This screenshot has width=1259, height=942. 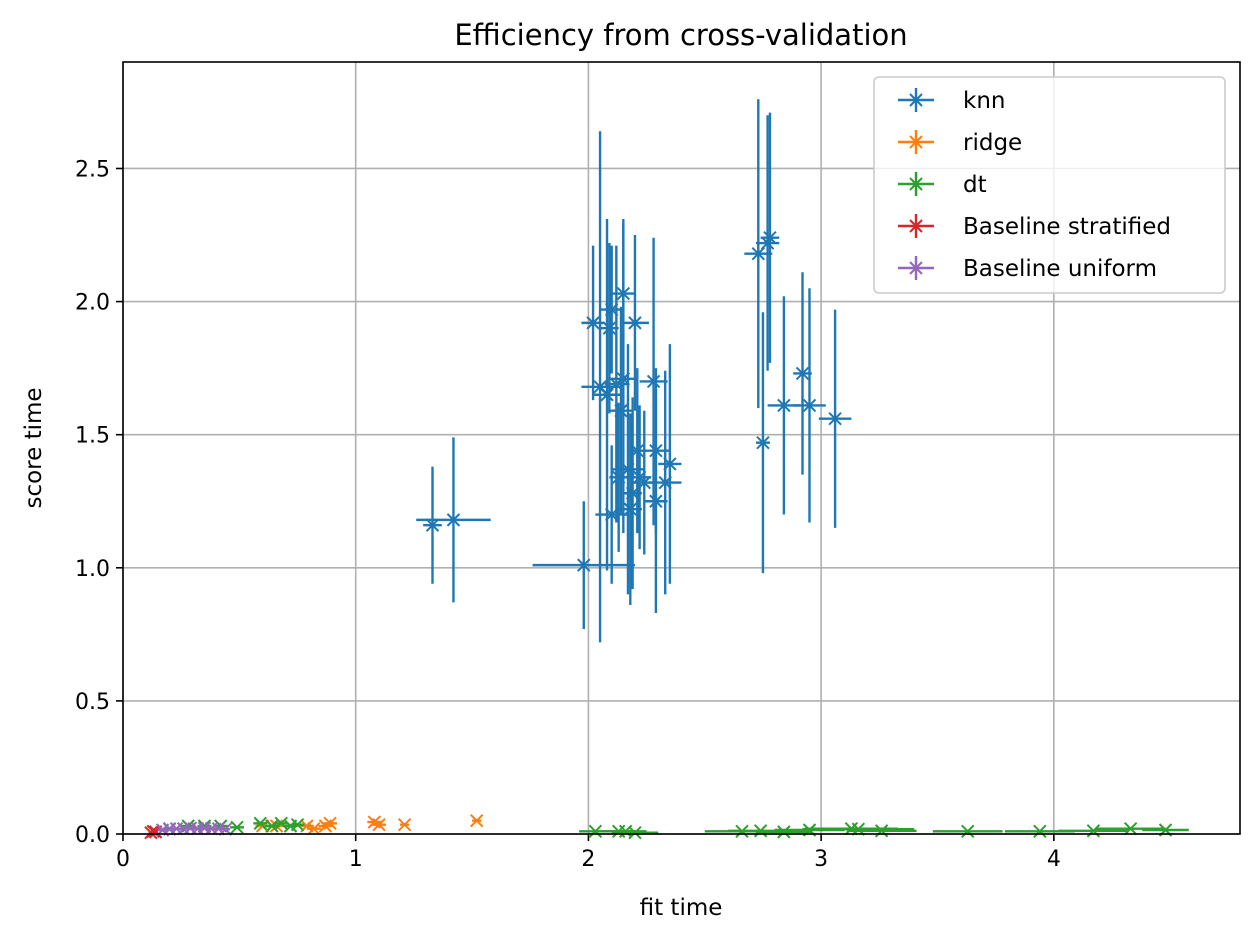 What do you see at coordinates (92, 702) in the screenshot?
I see `y-tick-label: 0.5` at bounding box center [92, 702].